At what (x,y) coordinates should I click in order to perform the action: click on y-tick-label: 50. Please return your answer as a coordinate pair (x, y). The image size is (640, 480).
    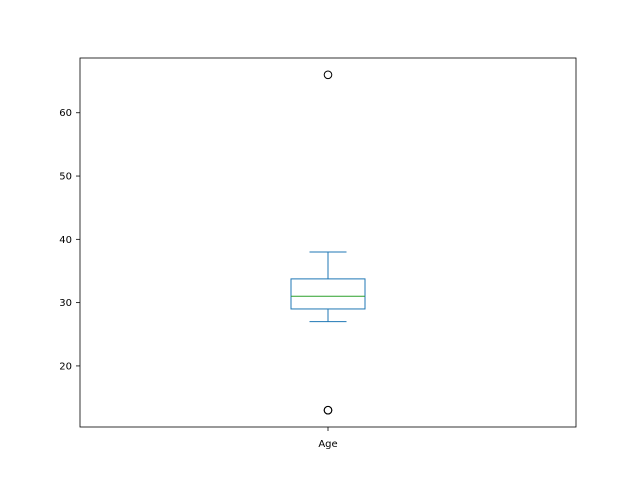
    Looking at the image, I should click on (65, 177).